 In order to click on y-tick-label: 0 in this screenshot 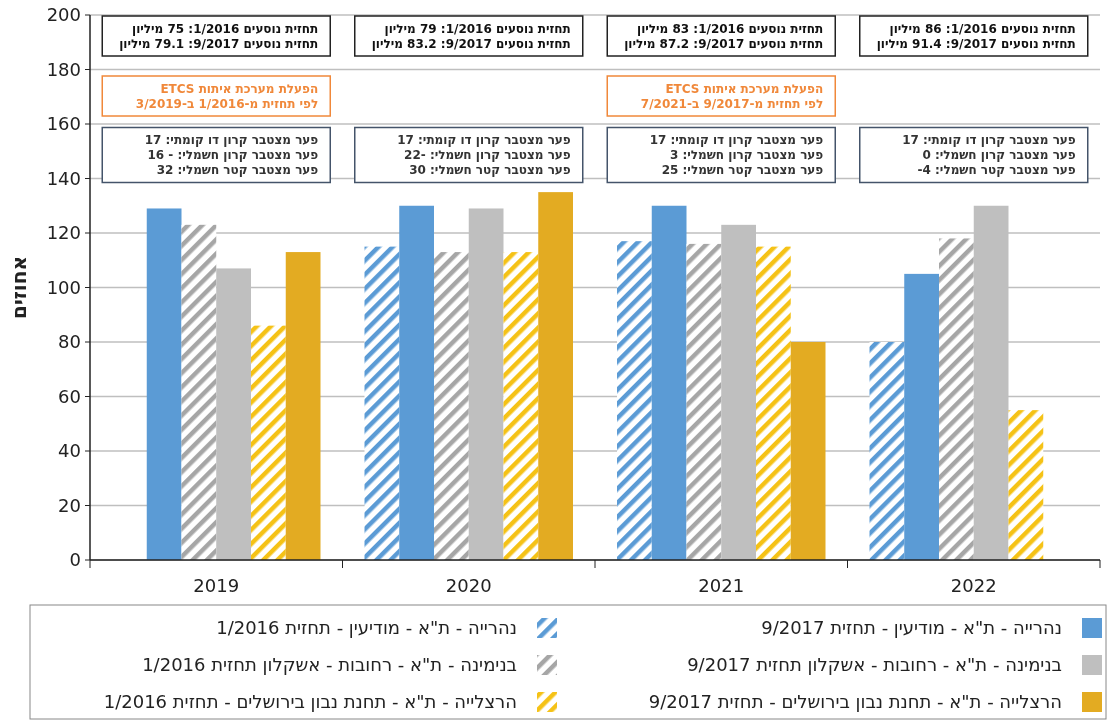, I will do `click(75, 560)`.